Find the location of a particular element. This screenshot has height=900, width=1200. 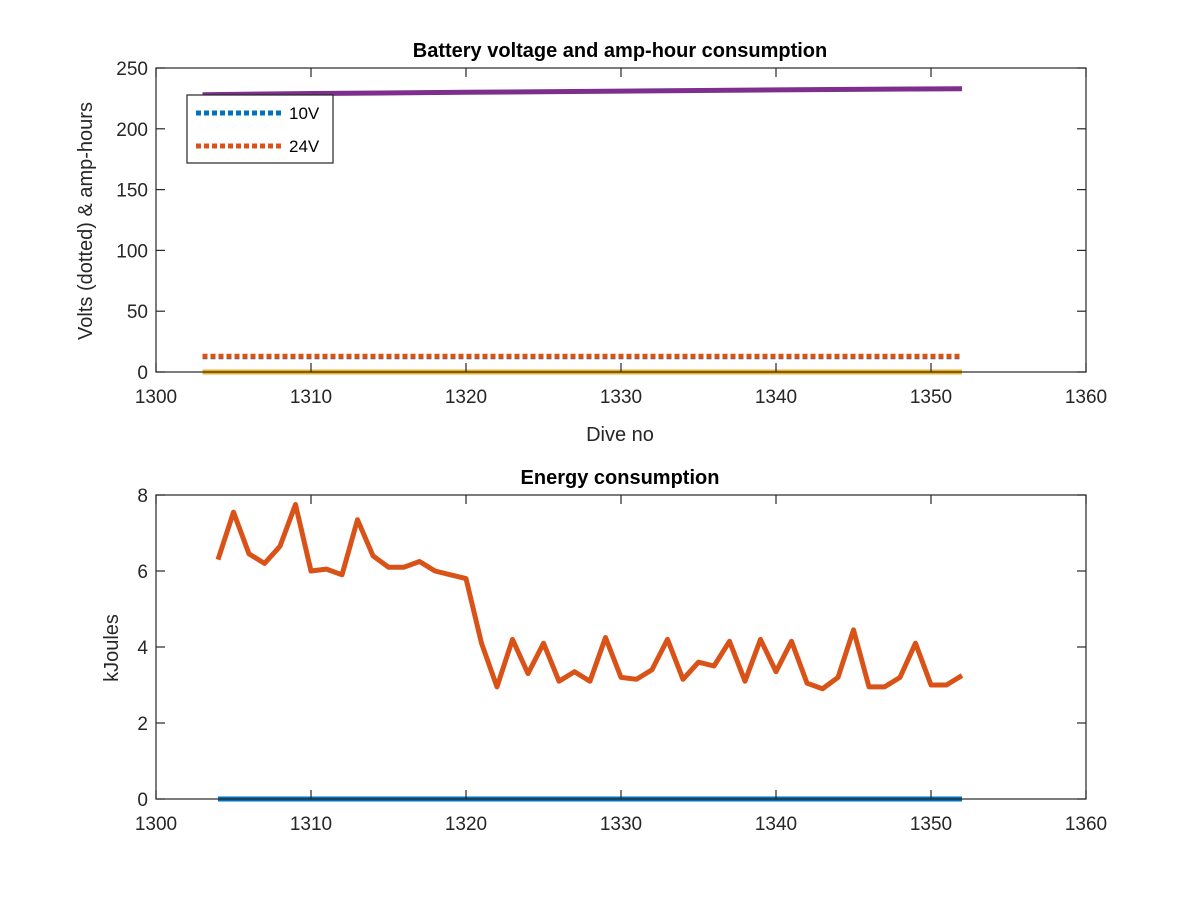

y-tick-label: 8 is located at coordinates (142, 496).